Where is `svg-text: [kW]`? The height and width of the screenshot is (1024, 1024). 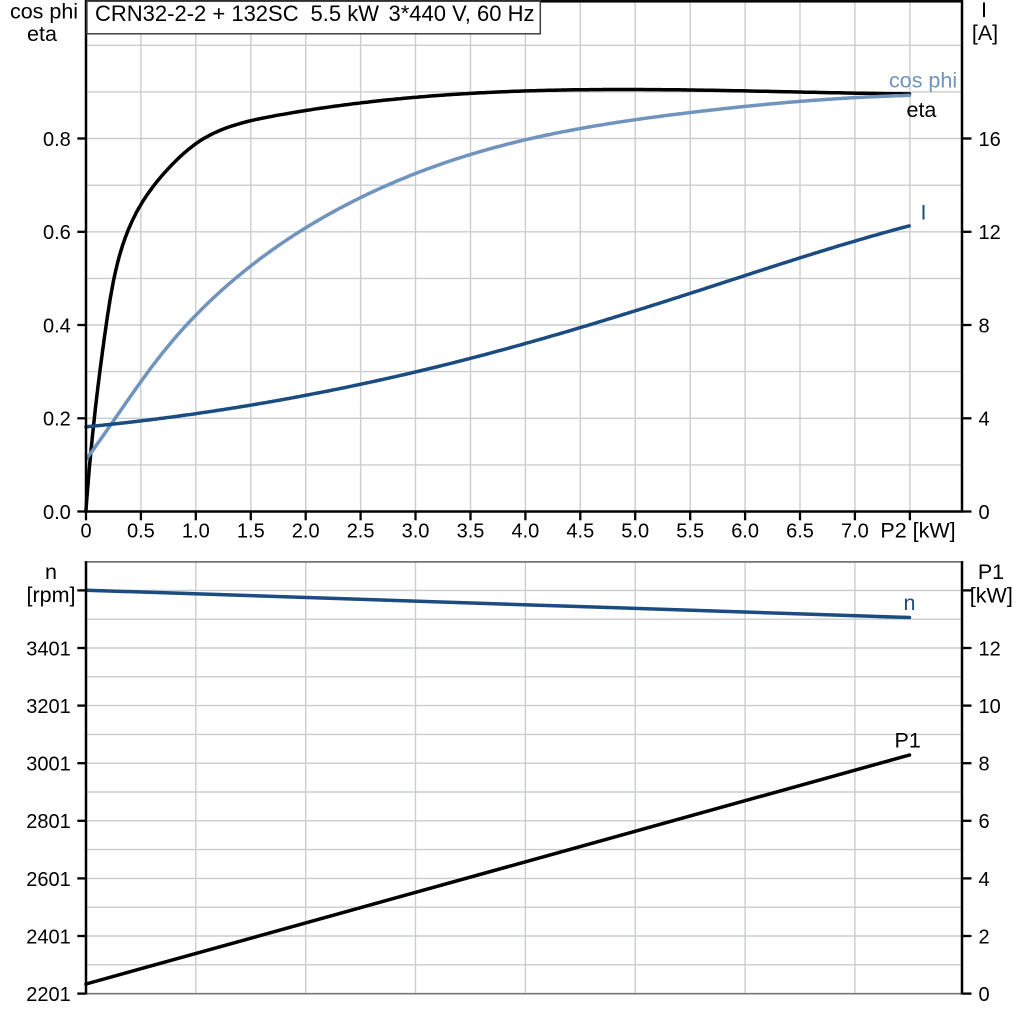 svg-text: [kW] is located at coordinates (991, 596).